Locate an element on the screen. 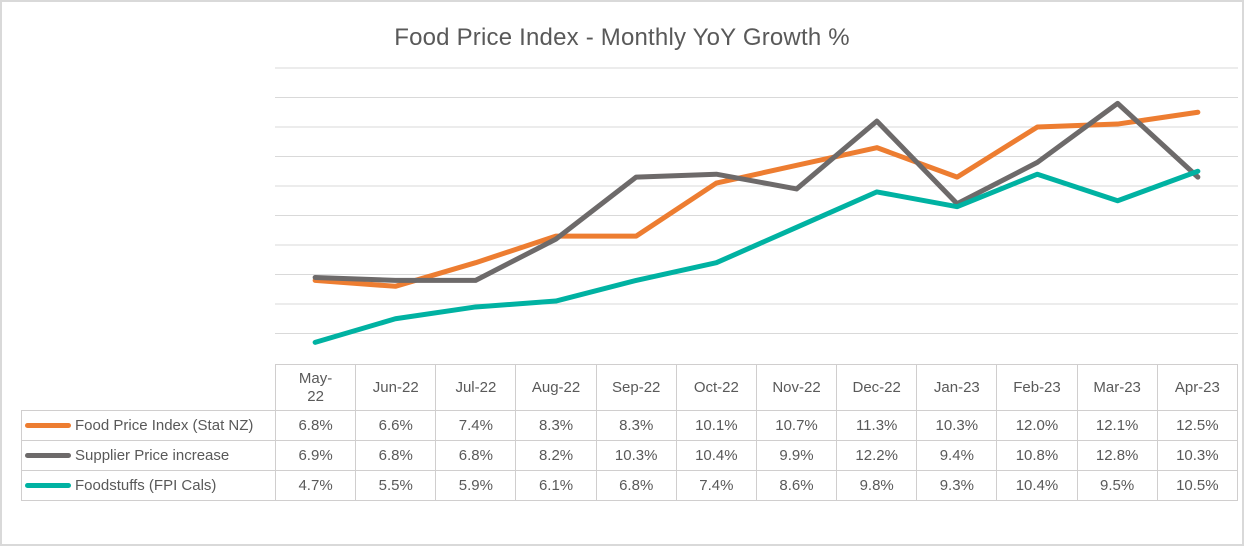  table-value-cell: 5.5% is located at coordinates (396, 485).